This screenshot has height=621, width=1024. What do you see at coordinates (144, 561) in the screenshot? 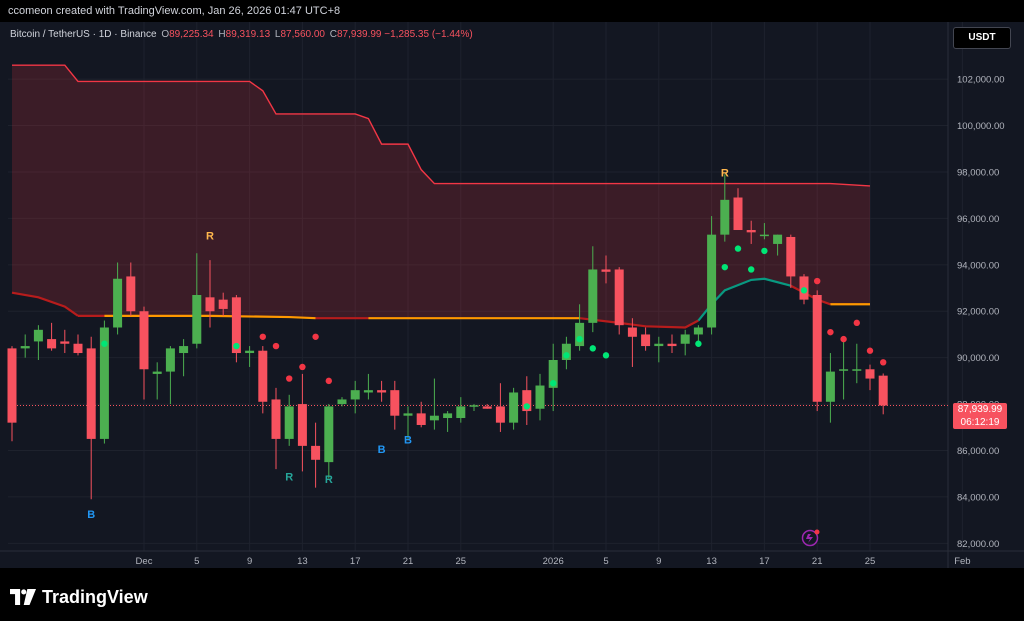
I see `x-tick-label: Dec` at bounding box center [144, 561].